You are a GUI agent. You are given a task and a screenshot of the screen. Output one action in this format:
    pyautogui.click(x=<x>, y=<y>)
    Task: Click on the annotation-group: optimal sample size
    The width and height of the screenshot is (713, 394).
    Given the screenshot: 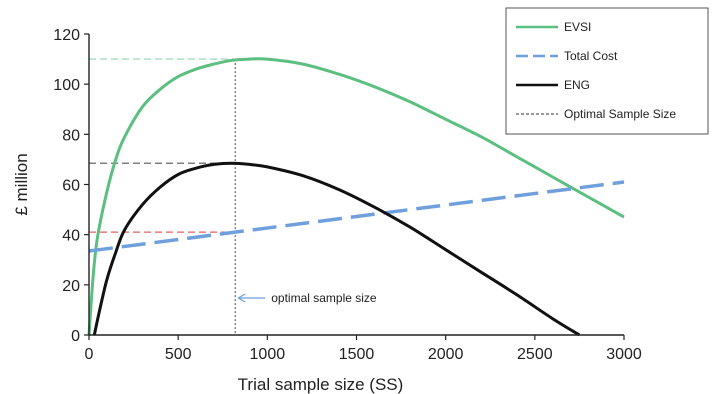 What is the action you would take?
    pyautogui.click(x=307, y=298)
    